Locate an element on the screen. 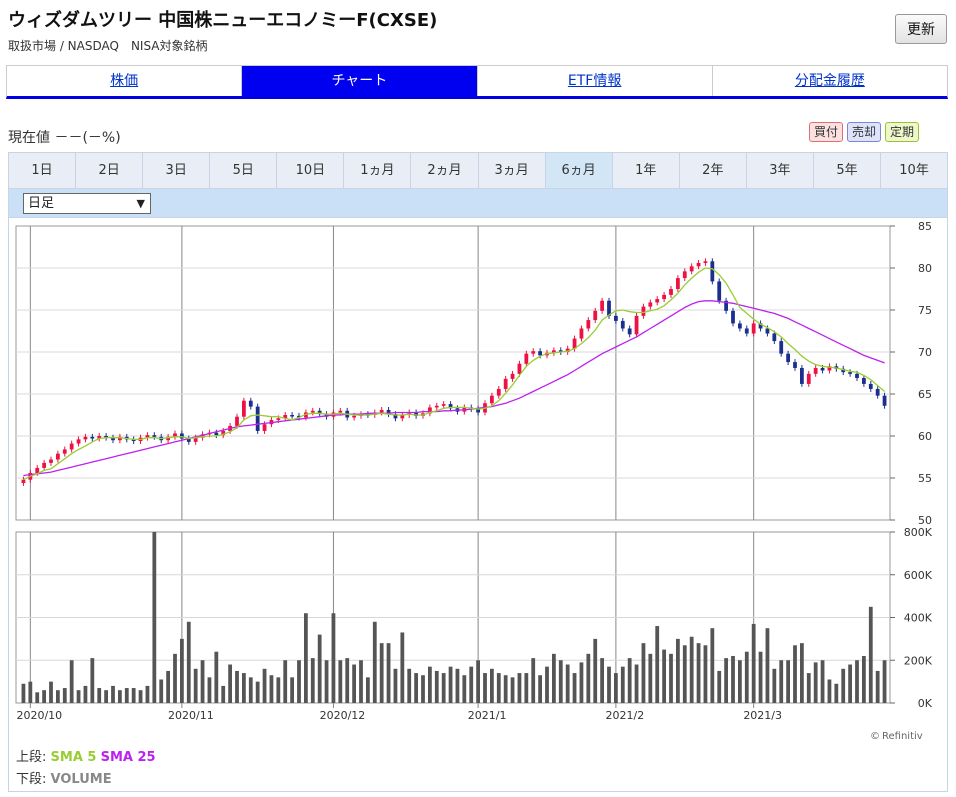 The height and width of the screenshot is (797, 956). main-tabs: 株価 チャート ETF情報 分配金履歴 is located at coordinates (477, 82).